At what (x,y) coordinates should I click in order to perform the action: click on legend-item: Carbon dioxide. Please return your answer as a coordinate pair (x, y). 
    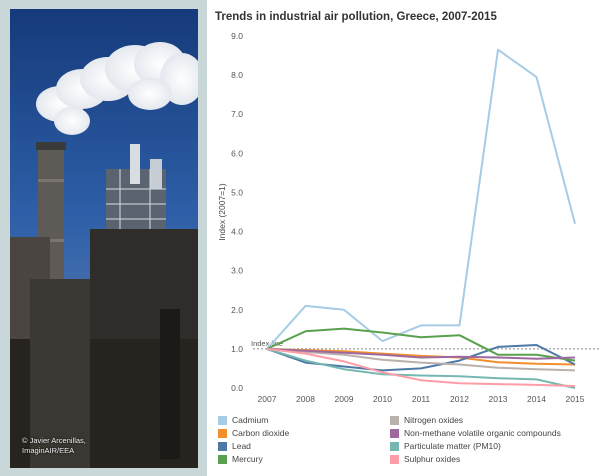
    Looking at the image, I should click on (253, 433).